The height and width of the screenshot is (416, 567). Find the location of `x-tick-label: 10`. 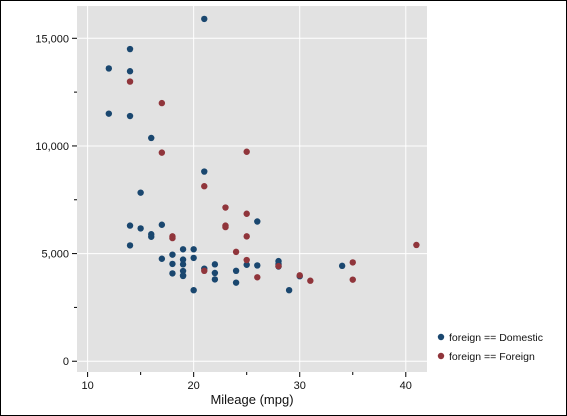

x-tick-label: 10 is located at coordinates (87, 386).